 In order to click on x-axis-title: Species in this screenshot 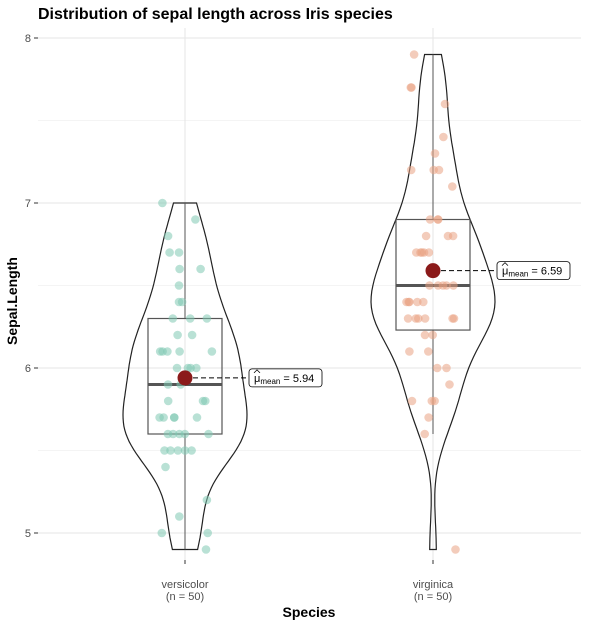, I will do `click(309, 612)`.